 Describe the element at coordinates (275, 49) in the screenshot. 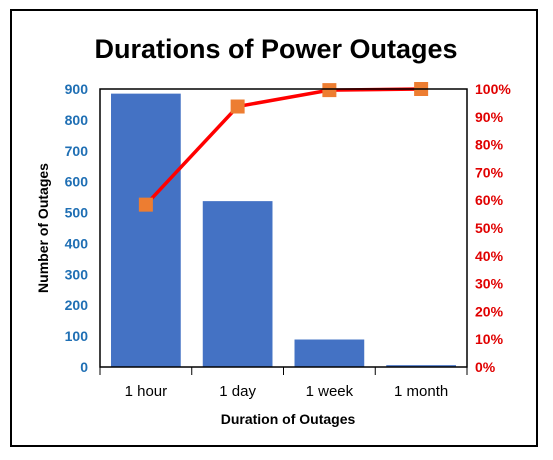

I see `chart-title: Durations of Power Outages` at that location.